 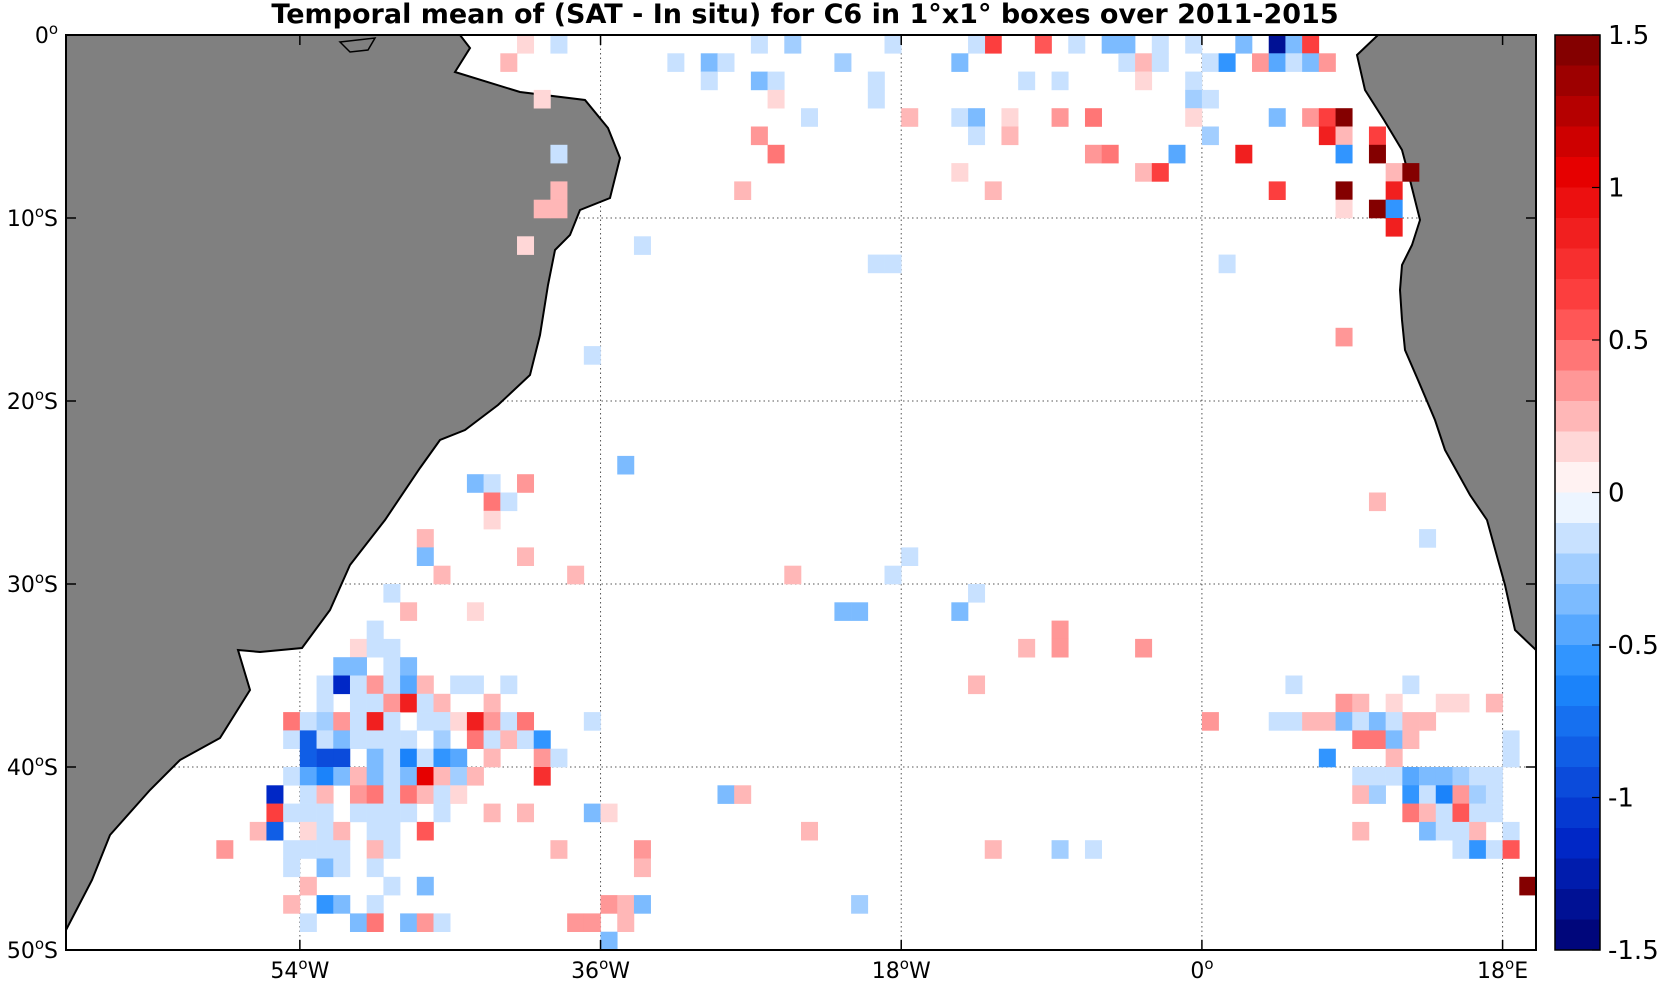 I want to click on north-coast-island, so click(x=357, y=45).